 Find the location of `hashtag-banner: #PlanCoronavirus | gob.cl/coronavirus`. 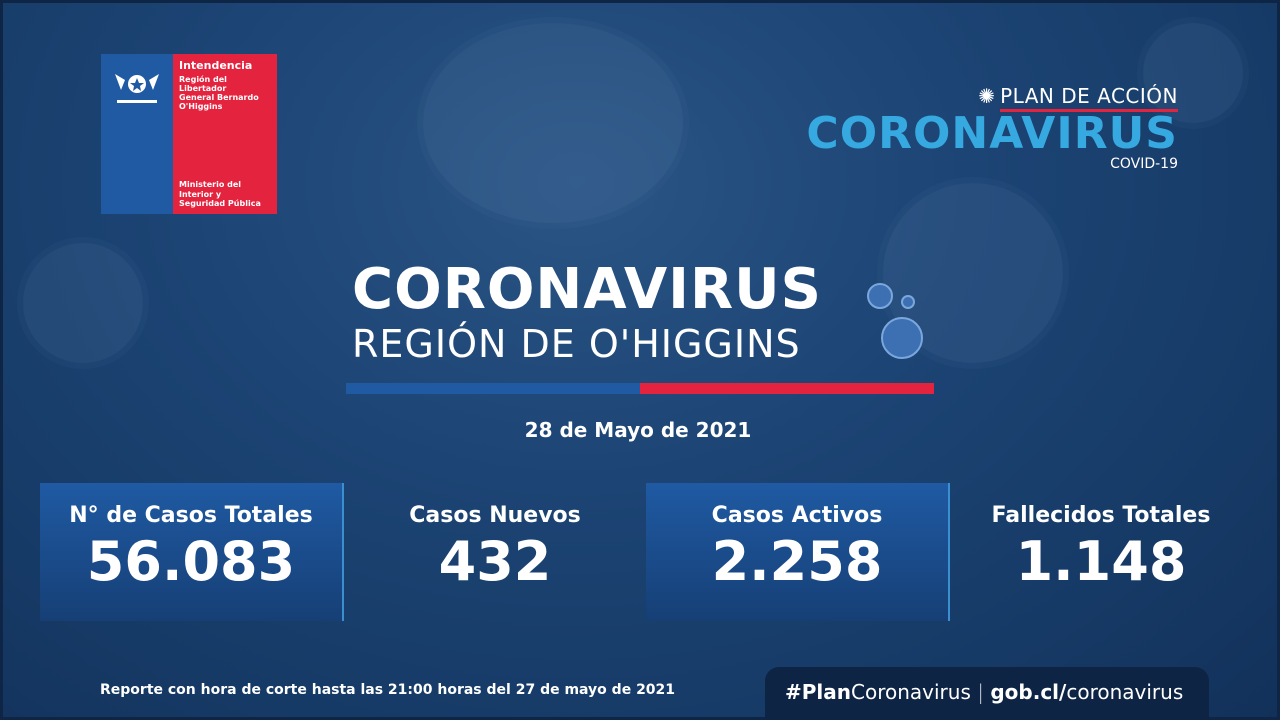

hashtag-banner: #PlanCoronavirus | gob.cl/coronavirus is located at coordinates (987, 693).